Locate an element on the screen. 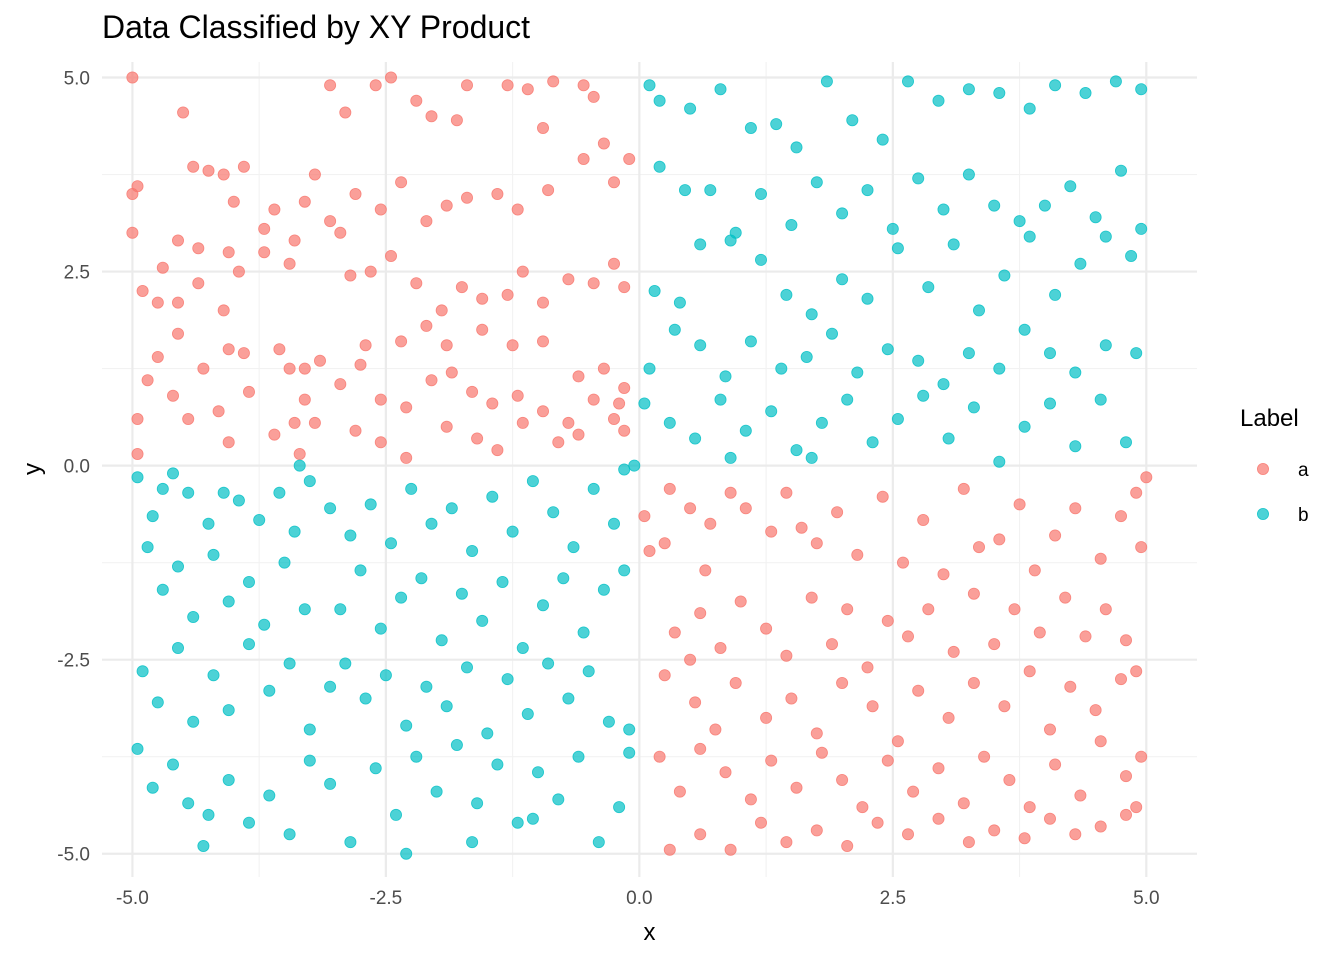 This screenshot has height=960, width=1344. y-axis-ticks: -5.0 -2.5 0.0 2.5 5.0 is located at coordinates (73, 467).